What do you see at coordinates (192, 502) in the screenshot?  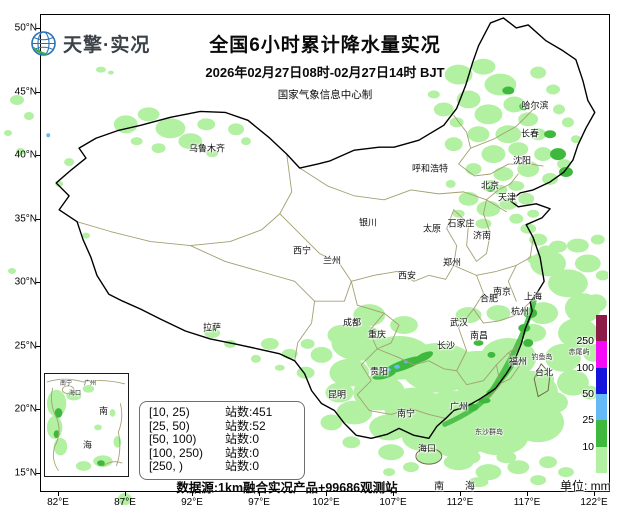 I see `lon-axis-label: 92°E` at bounding box center [192, 502].